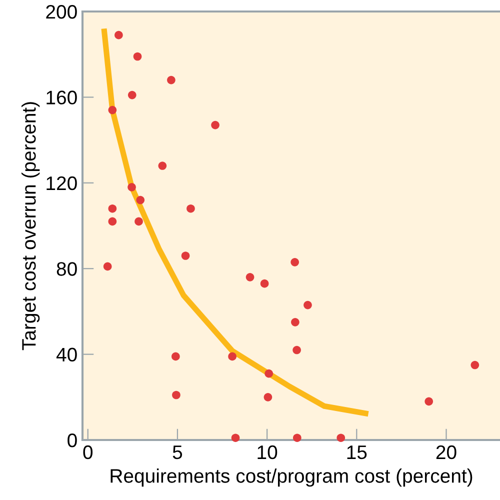 The image size is (500, 500). What do you see at coordinates (88, 452) in the screenshot?
I see `x-tick-label: 0` at bounding box center [88, 452].